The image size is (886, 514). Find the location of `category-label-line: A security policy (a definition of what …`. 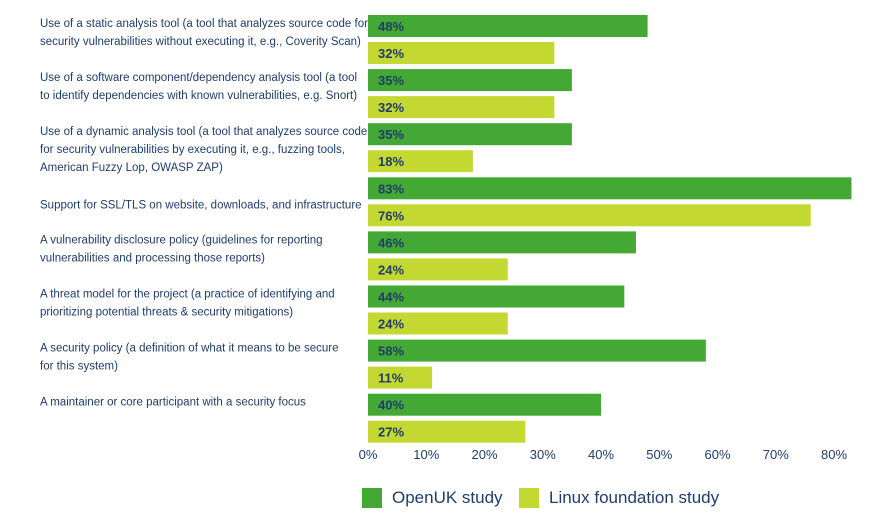

category-label-line: A security policy (a definition of what … is located at coordinates (189, 349).